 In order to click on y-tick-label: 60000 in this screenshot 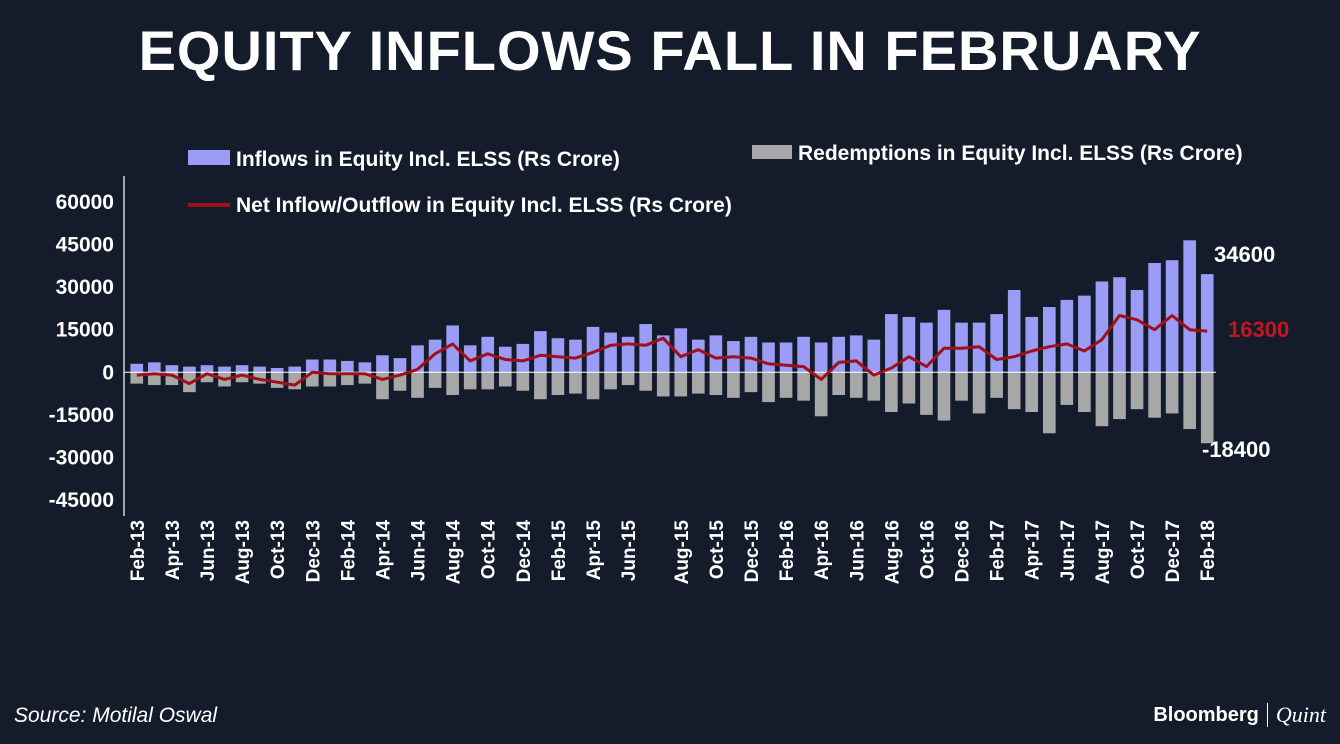, I will do `click(85, 202)`.